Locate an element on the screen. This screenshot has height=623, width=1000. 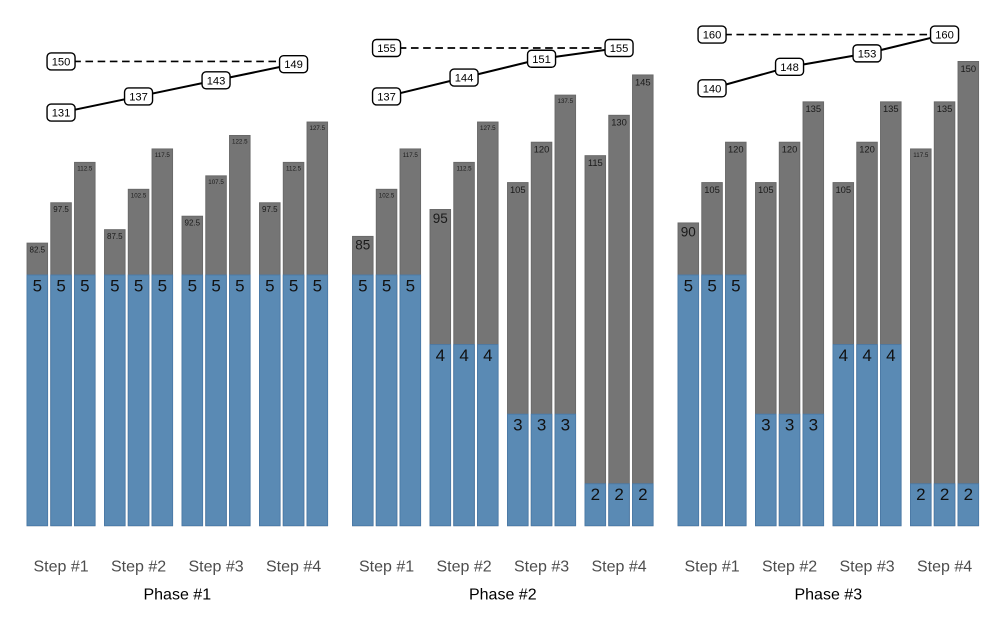
svg-text: 137.5 is located at coordinates (566, 101).